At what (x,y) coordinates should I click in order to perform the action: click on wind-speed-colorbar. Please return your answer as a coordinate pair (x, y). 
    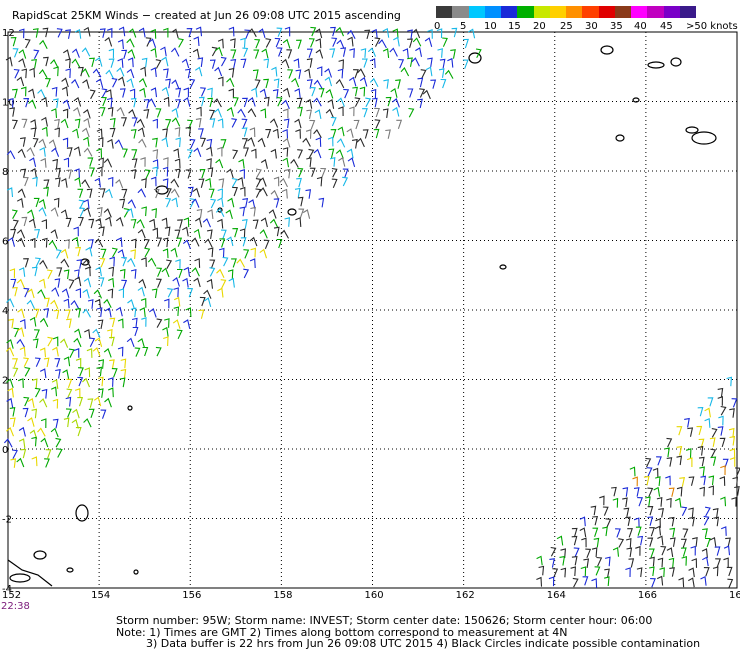
    Looking at the image, I should click on (566, 12).